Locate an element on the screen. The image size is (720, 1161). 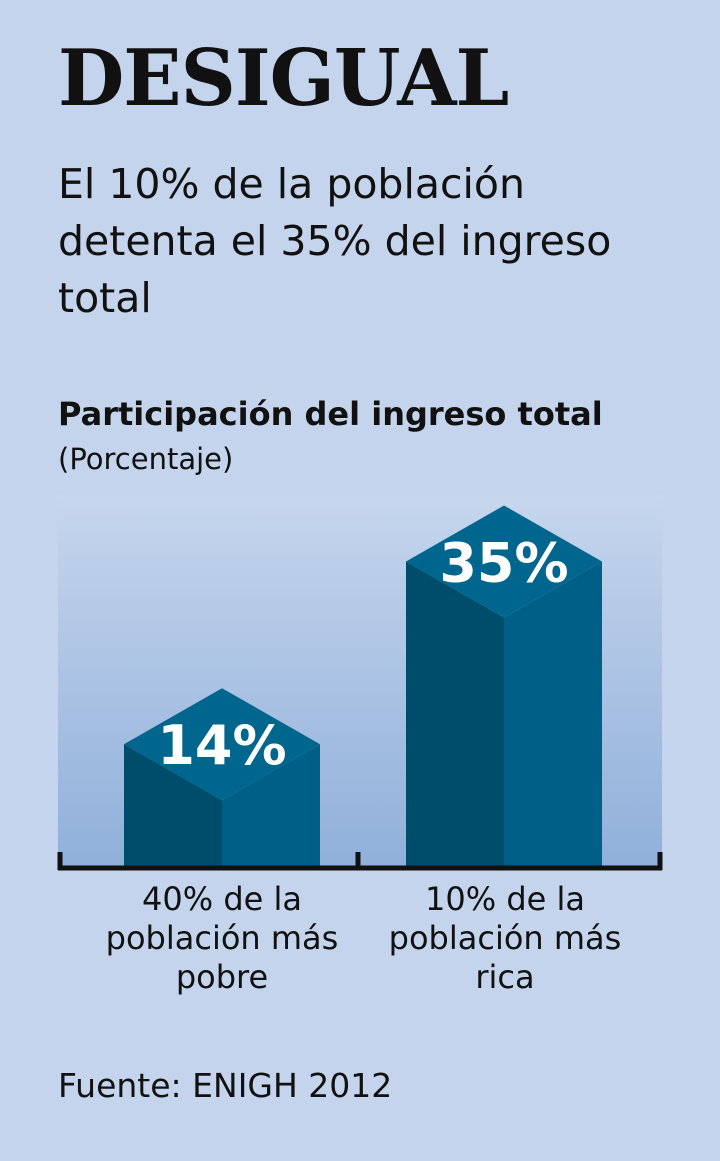
data-label: 14% is located at coordinates (221, 745).